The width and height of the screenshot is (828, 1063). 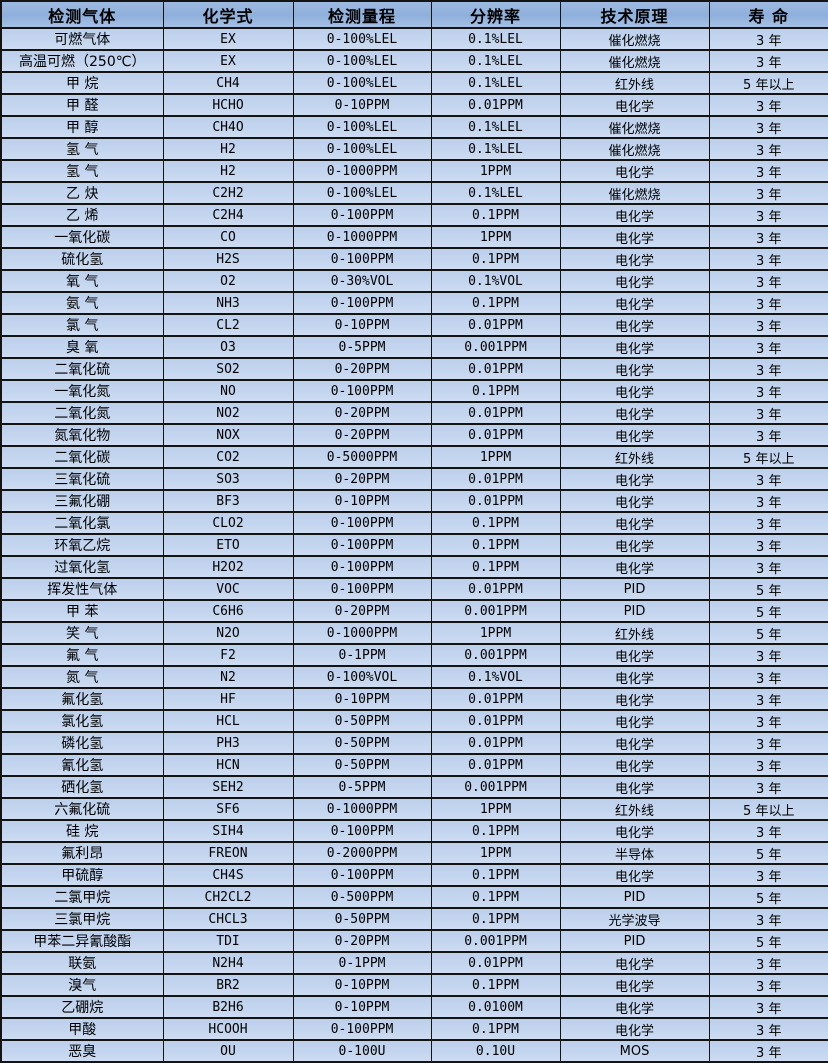 I want to click on cell-principle: 红外线, so click(x=634, y=633).